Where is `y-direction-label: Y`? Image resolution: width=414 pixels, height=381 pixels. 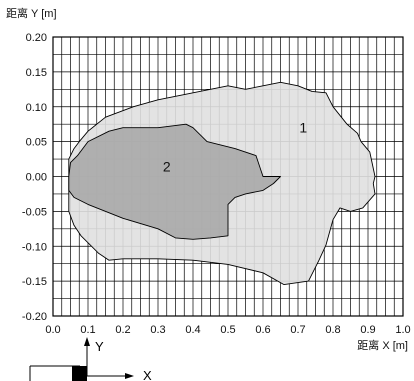 y-direction-label: Y is located at coordinates (99, 346).